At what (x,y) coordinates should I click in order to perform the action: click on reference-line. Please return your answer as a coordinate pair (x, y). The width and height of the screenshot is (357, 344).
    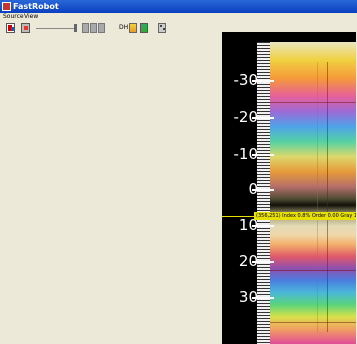
    Looking at the image, I should click on (317, 197).